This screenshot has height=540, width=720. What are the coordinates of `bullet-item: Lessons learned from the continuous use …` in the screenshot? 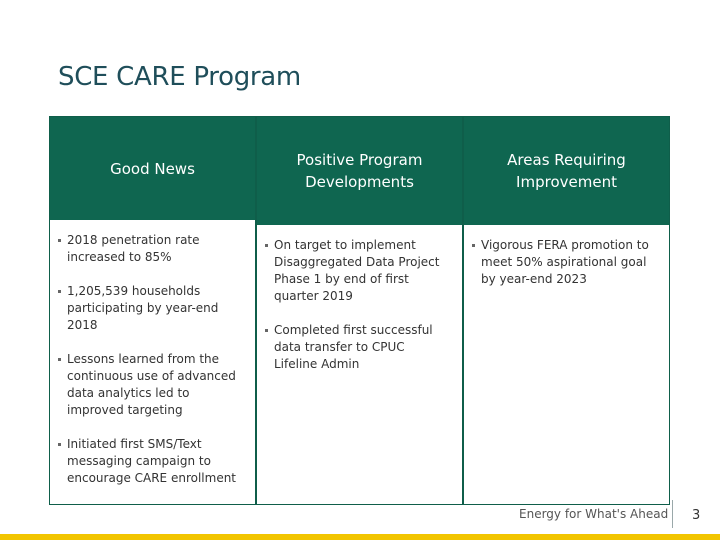 It's located at (149, 385).